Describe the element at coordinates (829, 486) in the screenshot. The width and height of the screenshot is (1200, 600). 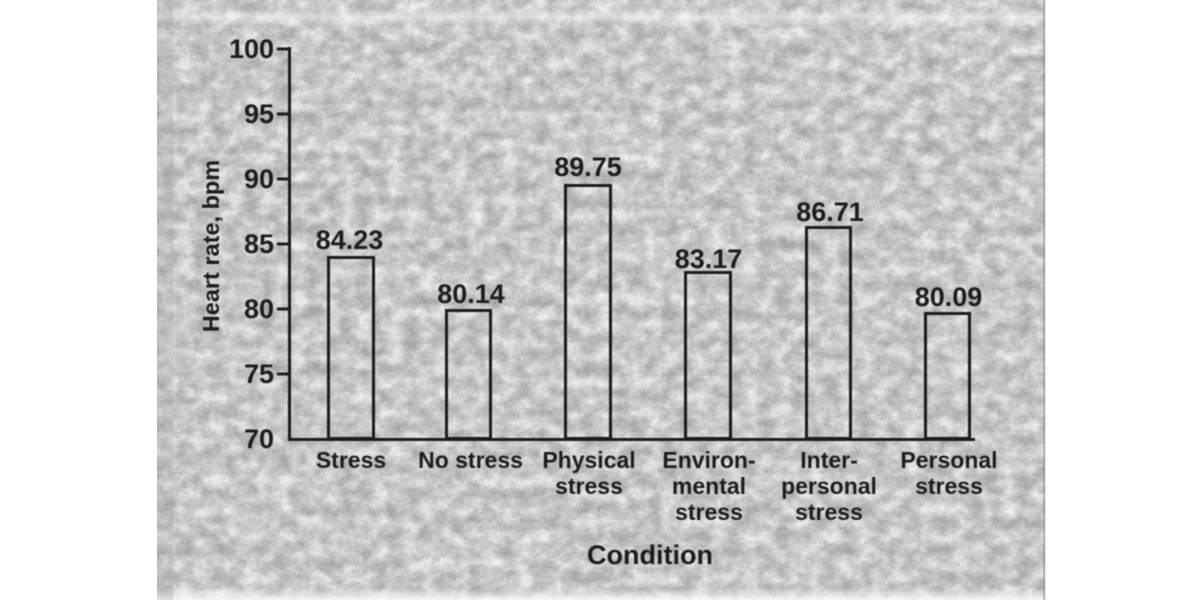
I see `svg-text: personal` at that location.